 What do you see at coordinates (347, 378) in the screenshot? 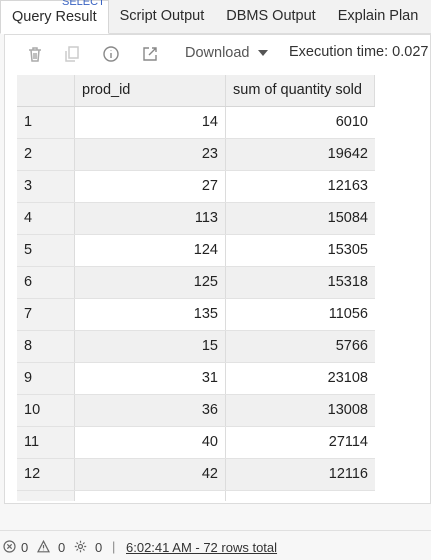
I see `cell-sum-quantity: 23108` at bounding box center [347, 378].